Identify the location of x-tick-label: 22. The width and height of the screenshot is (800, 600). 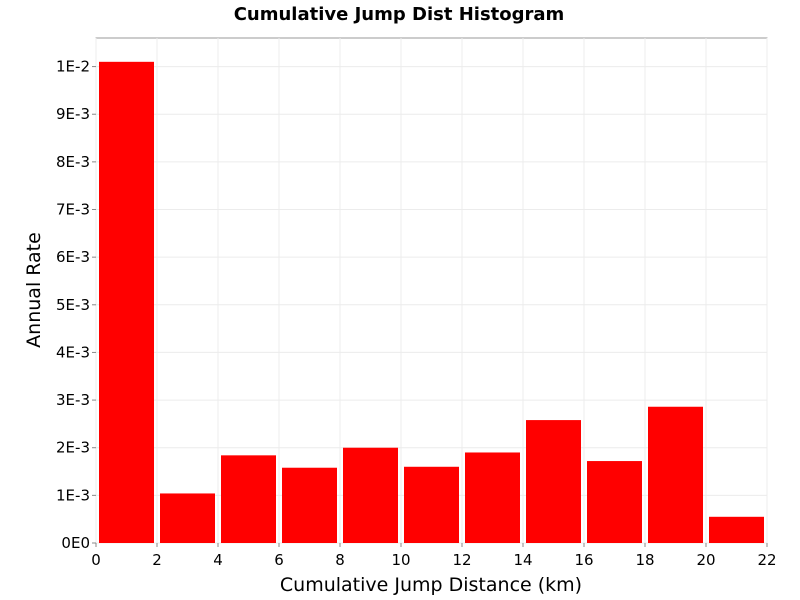
(766, 560).